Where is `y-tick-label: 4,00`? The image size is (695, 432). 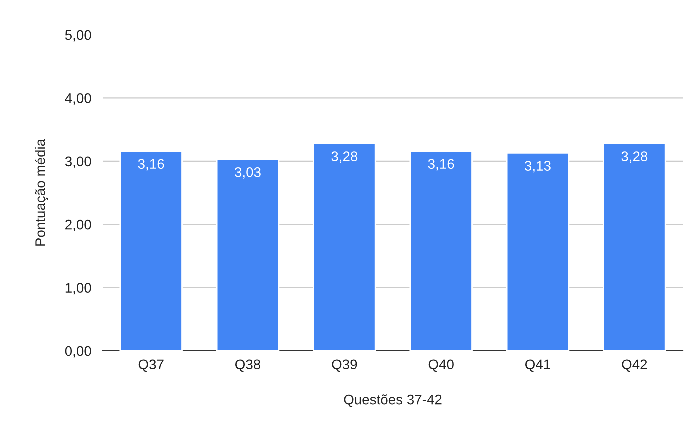
y-tick-label: 4,00 is located at coordinates (78, 100).